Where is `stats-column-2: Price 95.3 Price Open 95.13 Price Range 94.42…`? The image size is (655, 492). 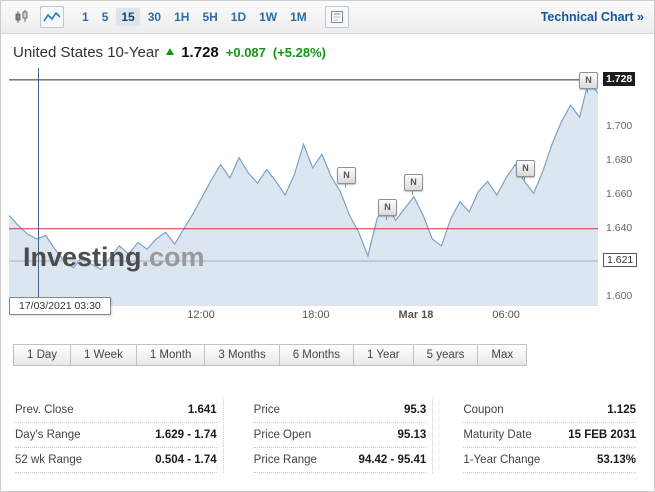 stats-column-2: Price 95.3 Price Open 95.13 Price Range 94.42… is located at coordinates (327, 435).